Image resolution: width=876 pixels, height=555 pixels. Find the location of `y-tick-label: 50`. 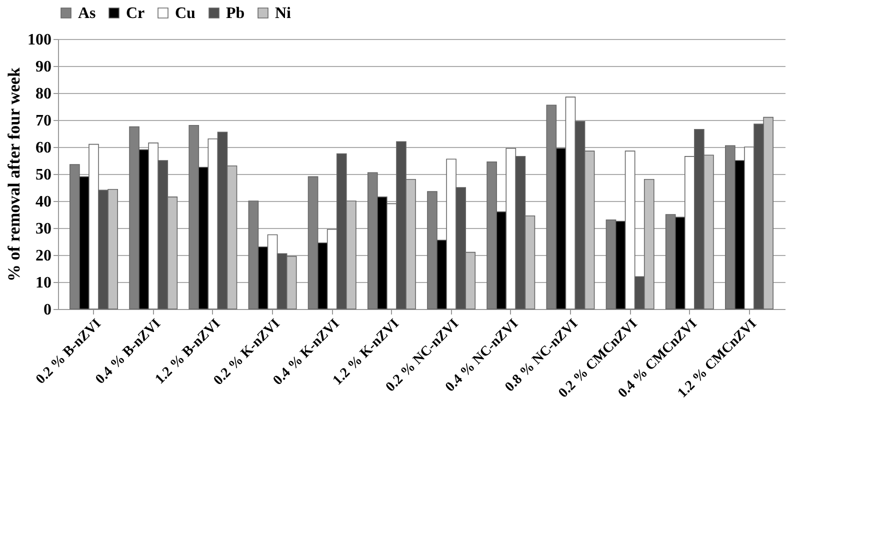

y-tick-label: 50 is located at coordinates (44, 175).